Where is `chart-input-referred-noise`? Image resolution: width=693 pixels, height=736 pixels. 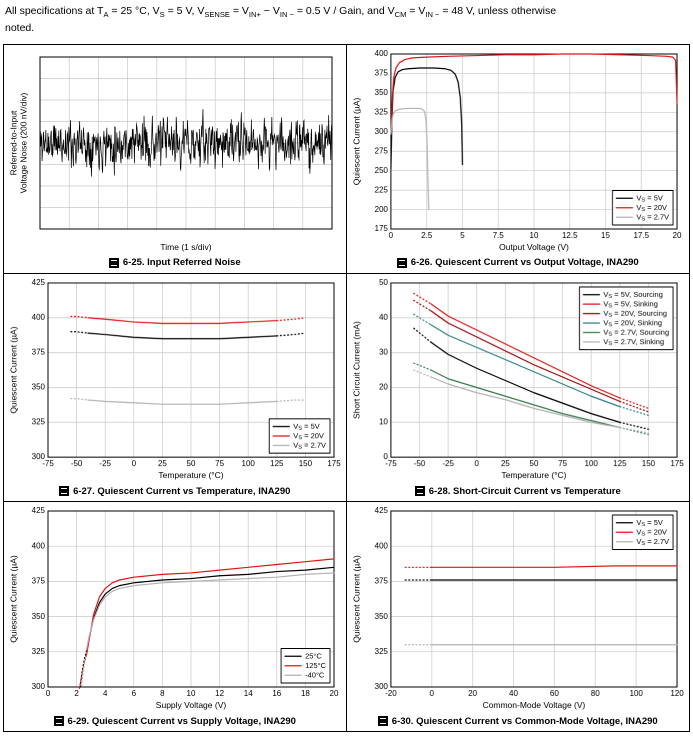 chart-input-referred-noise is located at coordinates (175, 151).